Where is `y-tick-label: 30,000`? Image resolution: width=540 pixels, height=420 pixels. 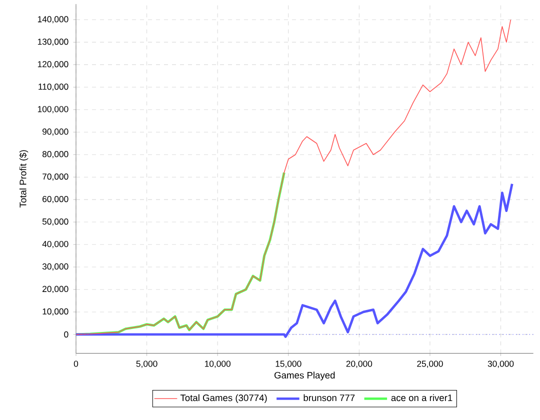 y-tick-label: 30,000 is located at coordinates (55, 267).